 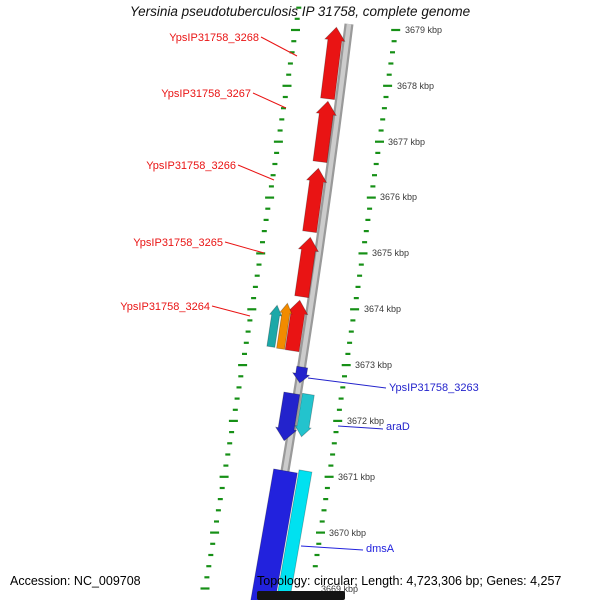 I want to click on ruler-label: 3670 kbp, so click(x=347, y=533).